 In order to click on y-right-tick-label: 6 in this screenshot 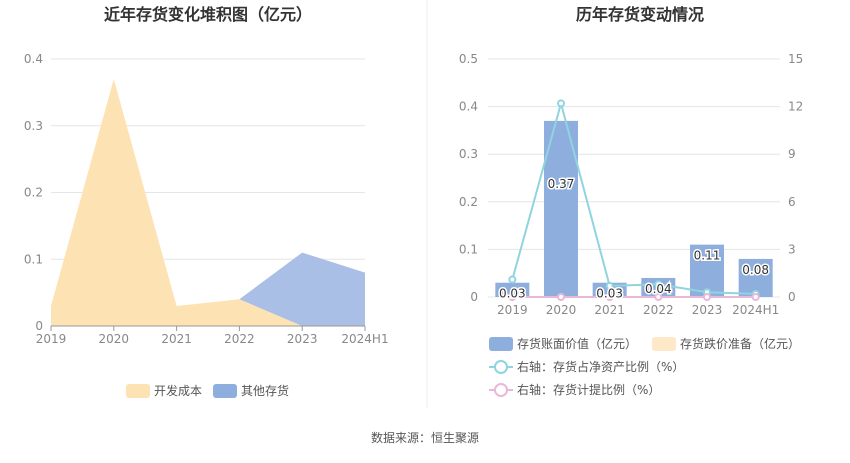, I will do `click(792, 202)`.